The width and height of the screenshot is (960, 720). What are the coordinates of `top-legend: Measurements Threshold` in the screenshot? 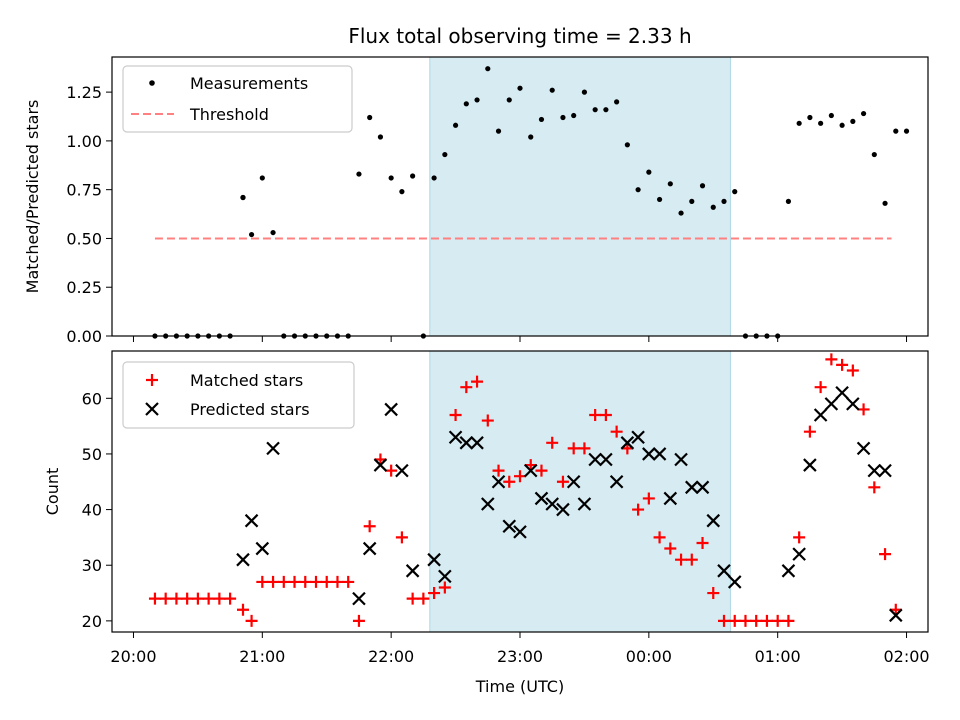 It's located at (237, 99).